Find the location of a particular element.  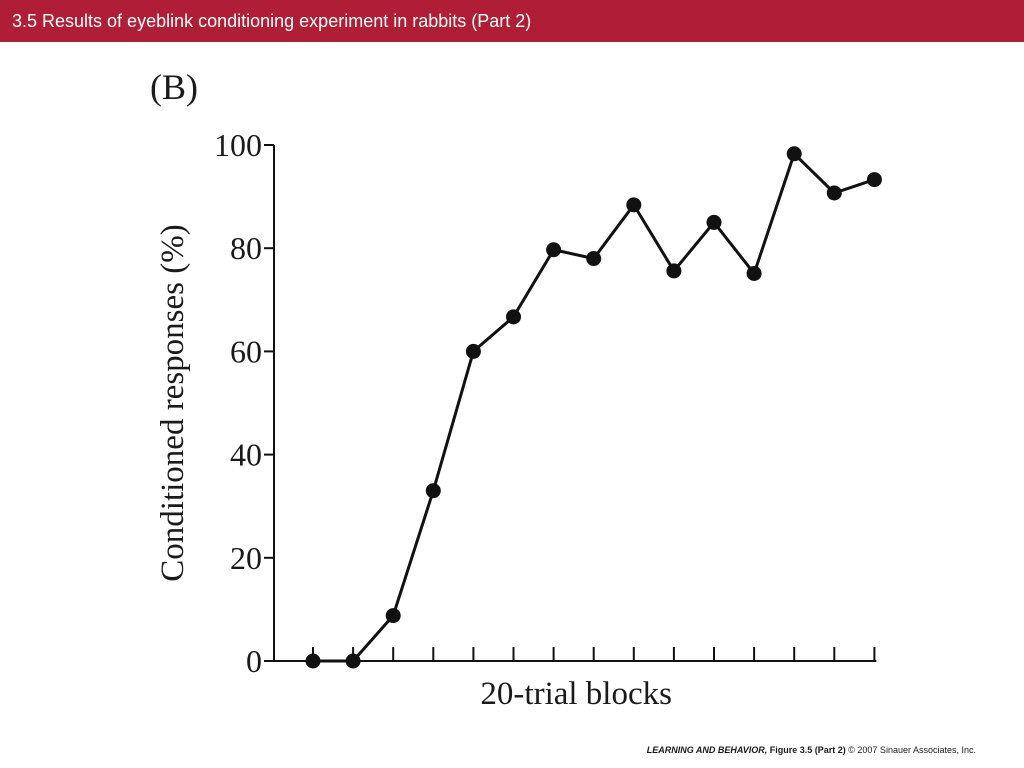

y-tick-label: 0 is located at coordinates (254, 661).